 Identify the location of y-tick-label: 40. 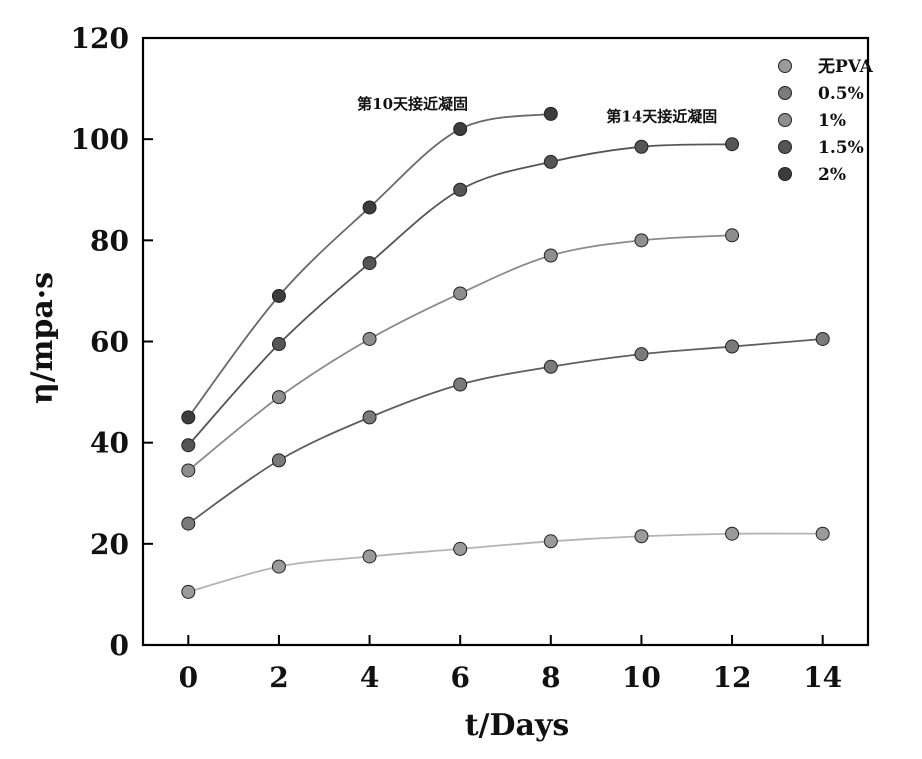
(109, 443).